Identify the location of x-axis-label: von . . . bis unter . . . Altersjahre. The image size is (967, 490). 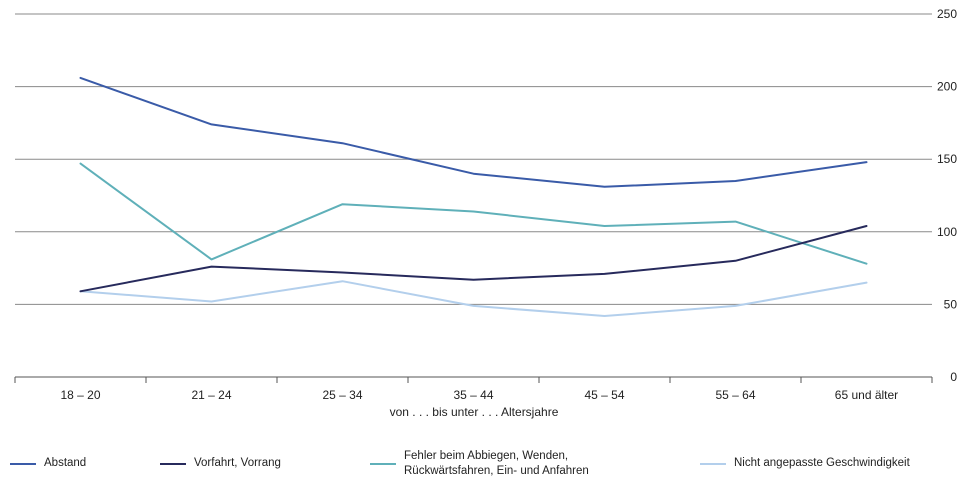
(474, 412).